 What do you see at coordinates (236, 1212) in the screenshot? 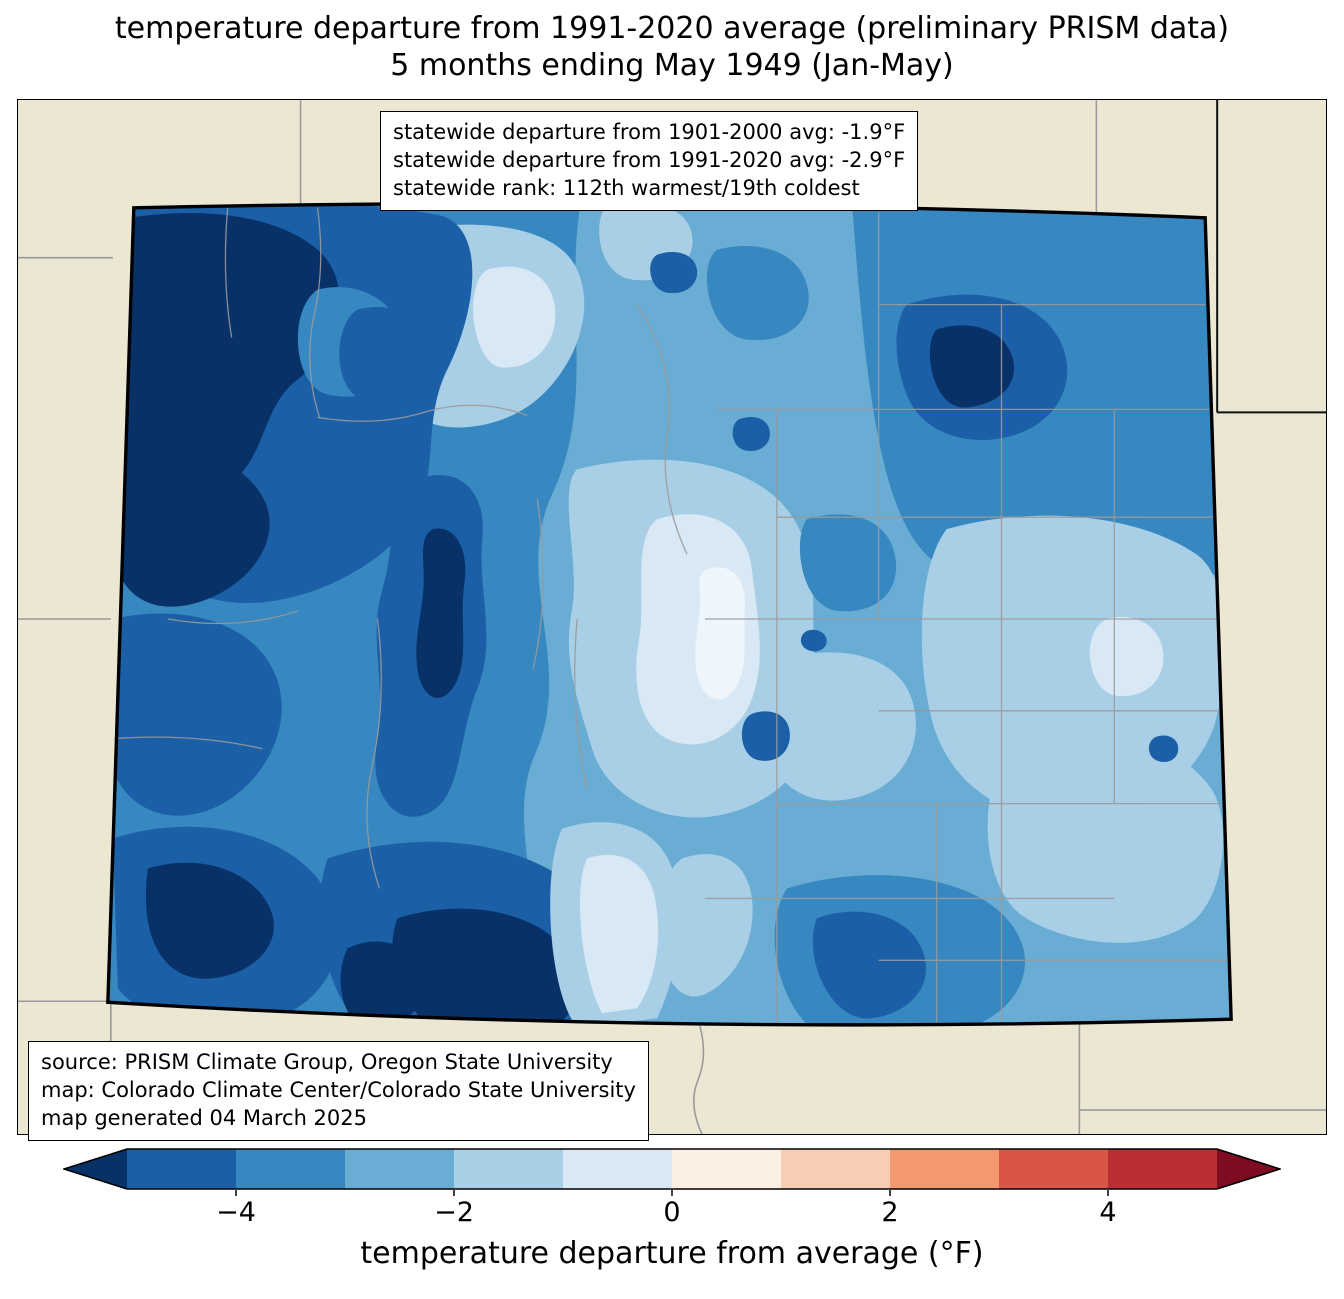
I see `colorbar-tick-label: −4` at bounding box center [236, 1212].